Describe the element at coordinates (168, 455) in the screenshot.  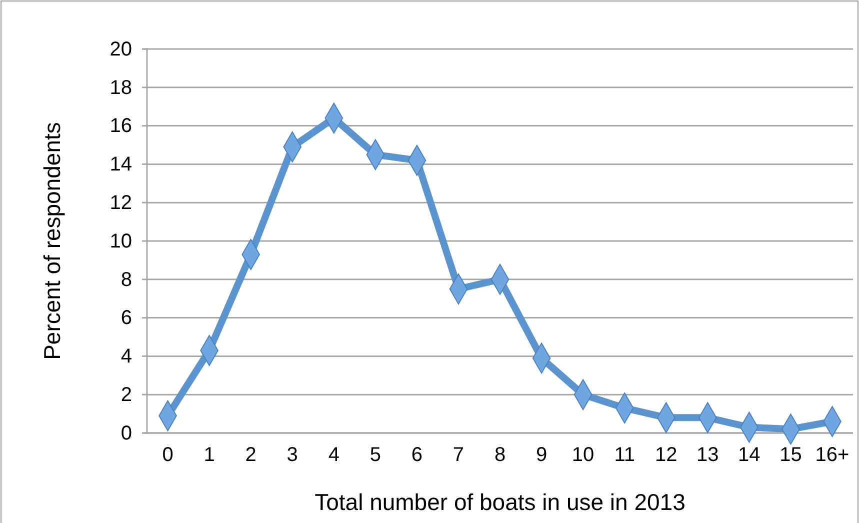
I see `x-tick-label: 0` at that location.